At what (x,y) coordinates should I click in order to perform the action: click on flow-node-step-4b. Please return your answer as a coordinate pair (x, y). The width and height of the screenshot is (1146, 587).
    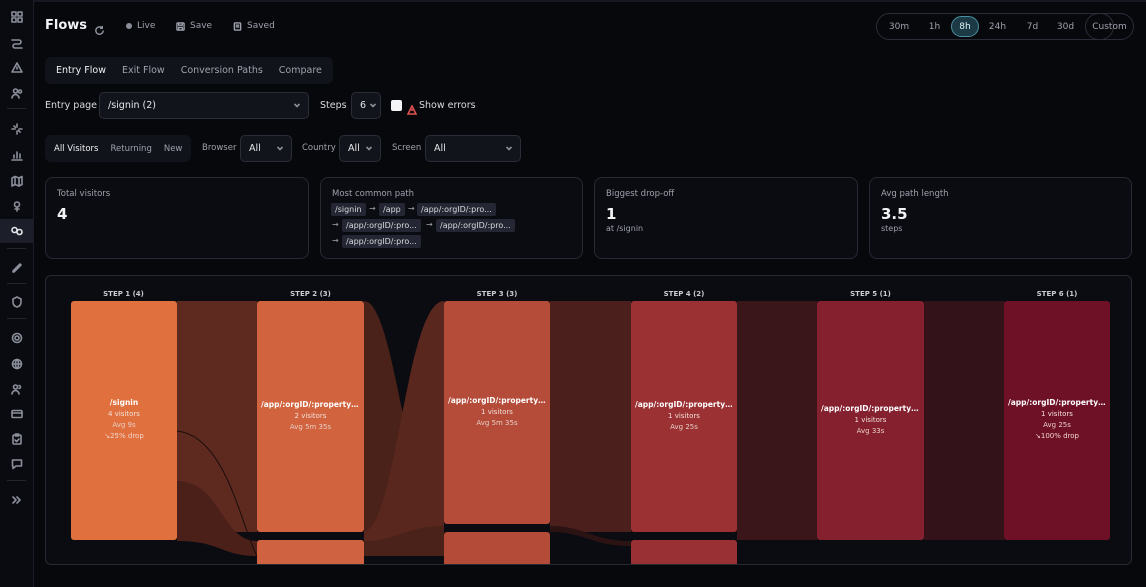
    Looking at the image, I should click on (684, 552).